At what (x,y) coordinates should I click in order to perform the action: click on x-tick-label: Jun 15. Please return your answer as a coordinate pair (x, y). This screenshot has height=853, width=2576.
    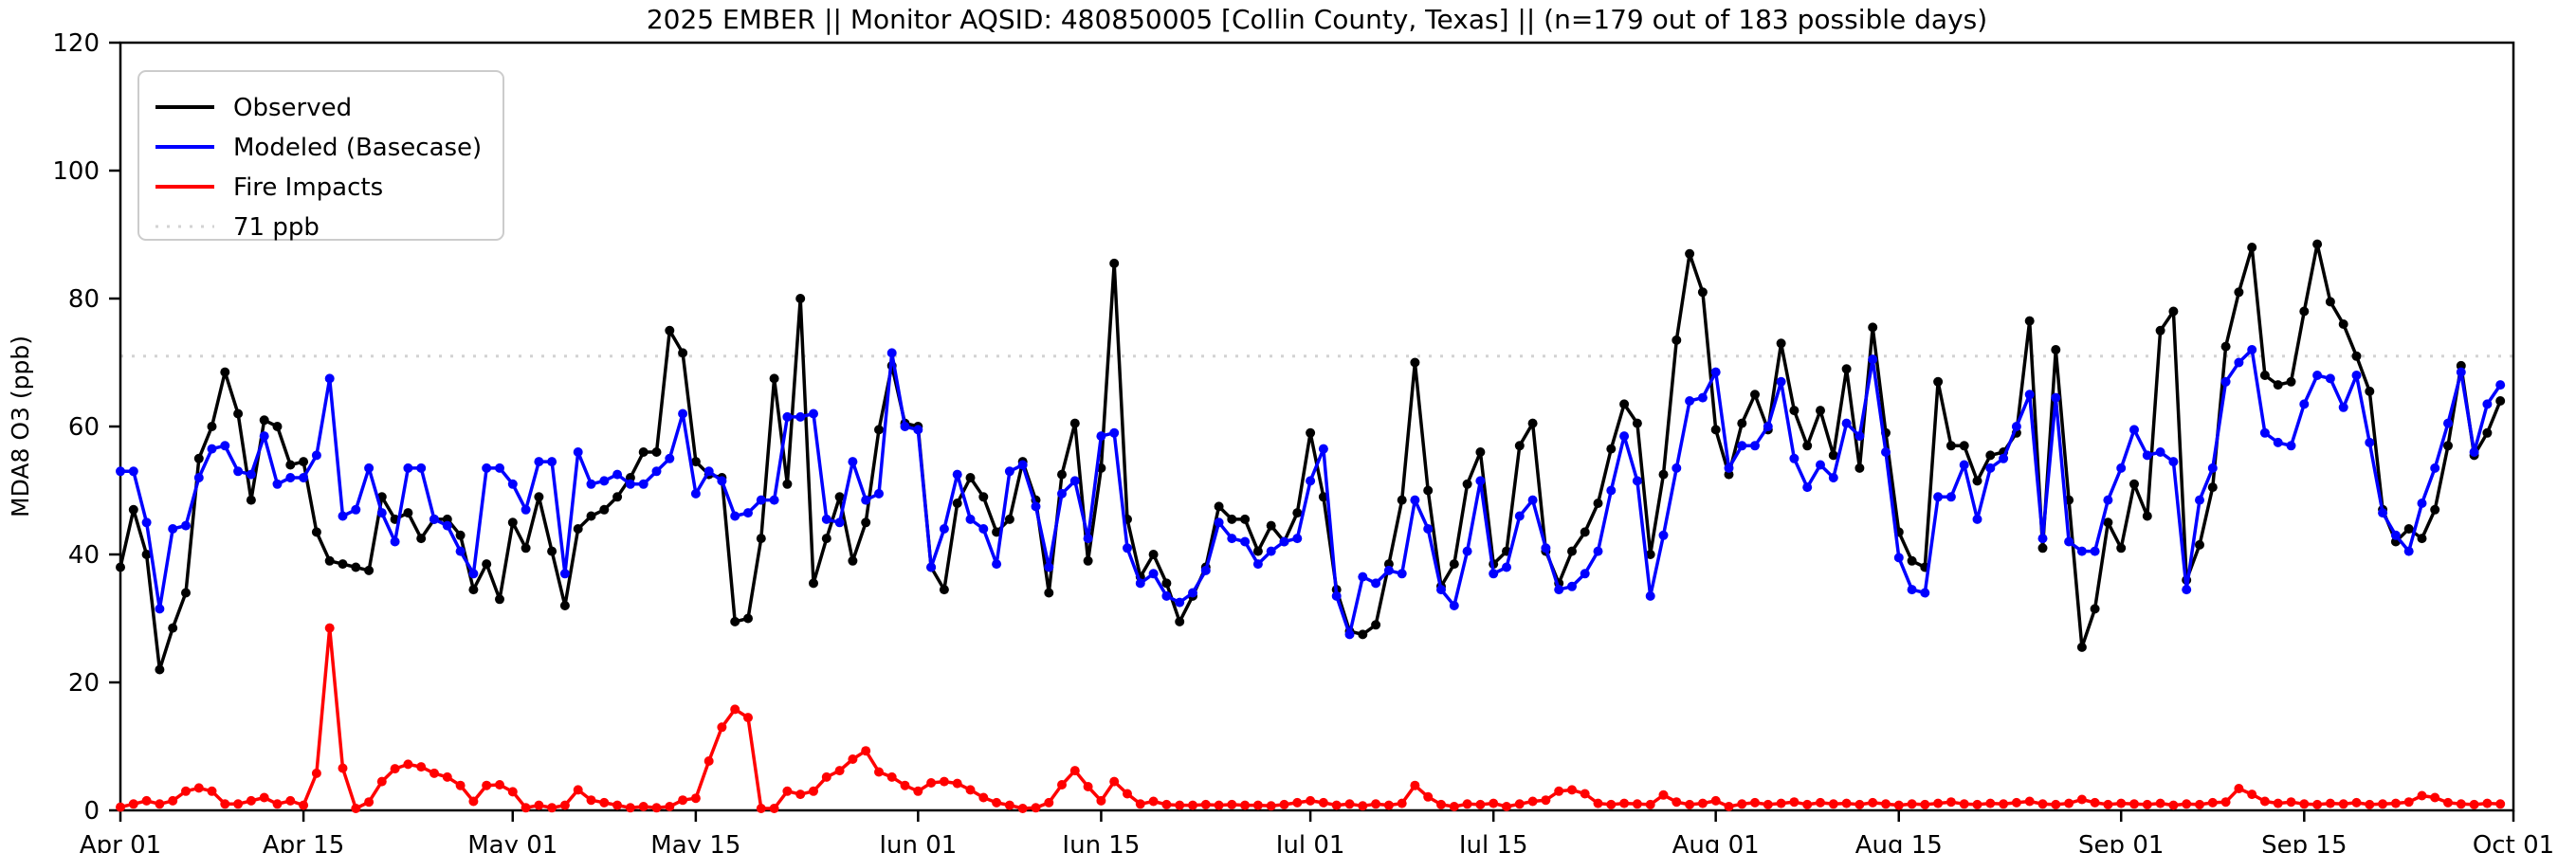
    Looking at the image, I should click on (1100, 842).